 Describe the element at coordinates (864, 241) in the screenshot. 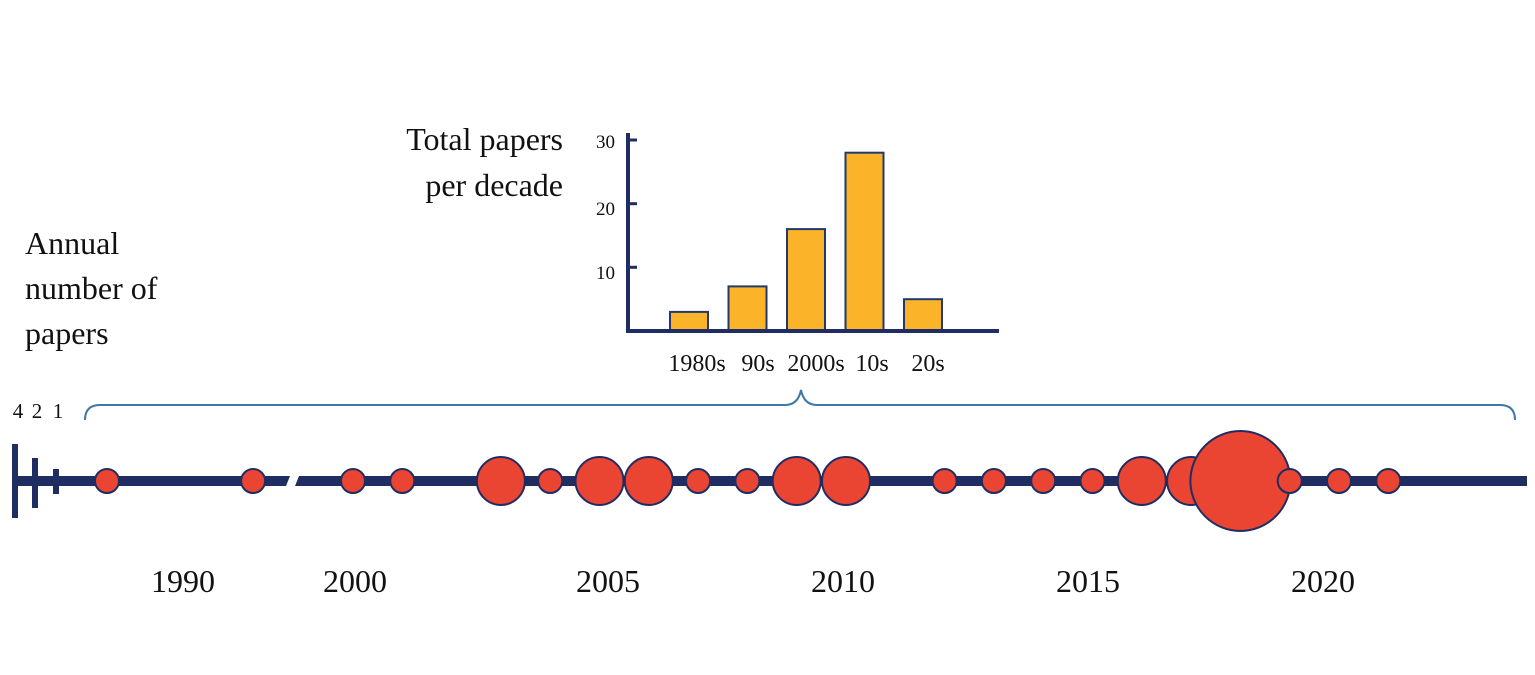

I see `bar-10s` at that location.